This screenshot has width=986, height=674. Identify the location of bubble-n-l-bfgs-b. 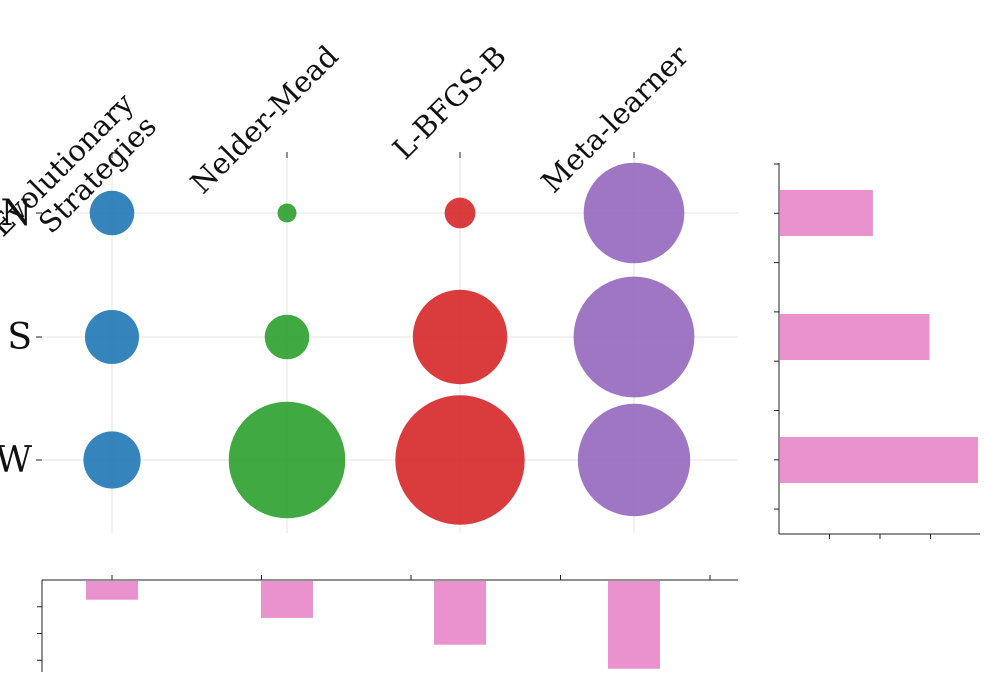
(460, 213).